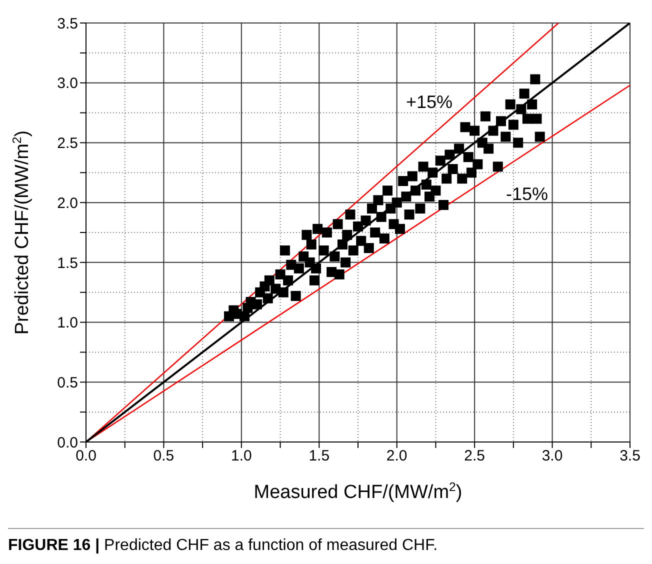 The image size is (652, 564). Describe the element at coordinates (67, 263) in the screenshot. I see `y-tick-label: 1.5` at that location.